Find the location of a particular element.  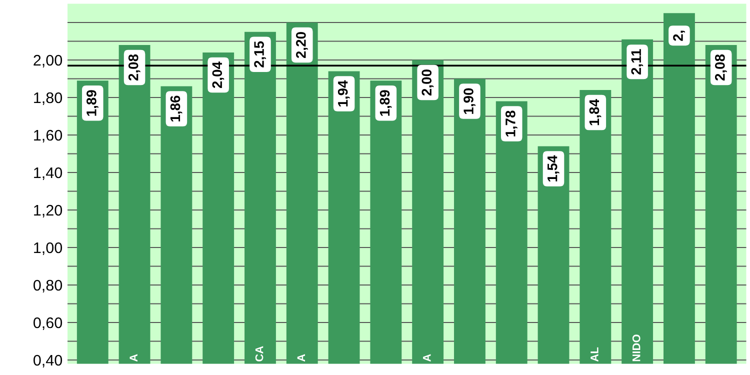

data-label: 2,20 is located at coordinates (302, 45).